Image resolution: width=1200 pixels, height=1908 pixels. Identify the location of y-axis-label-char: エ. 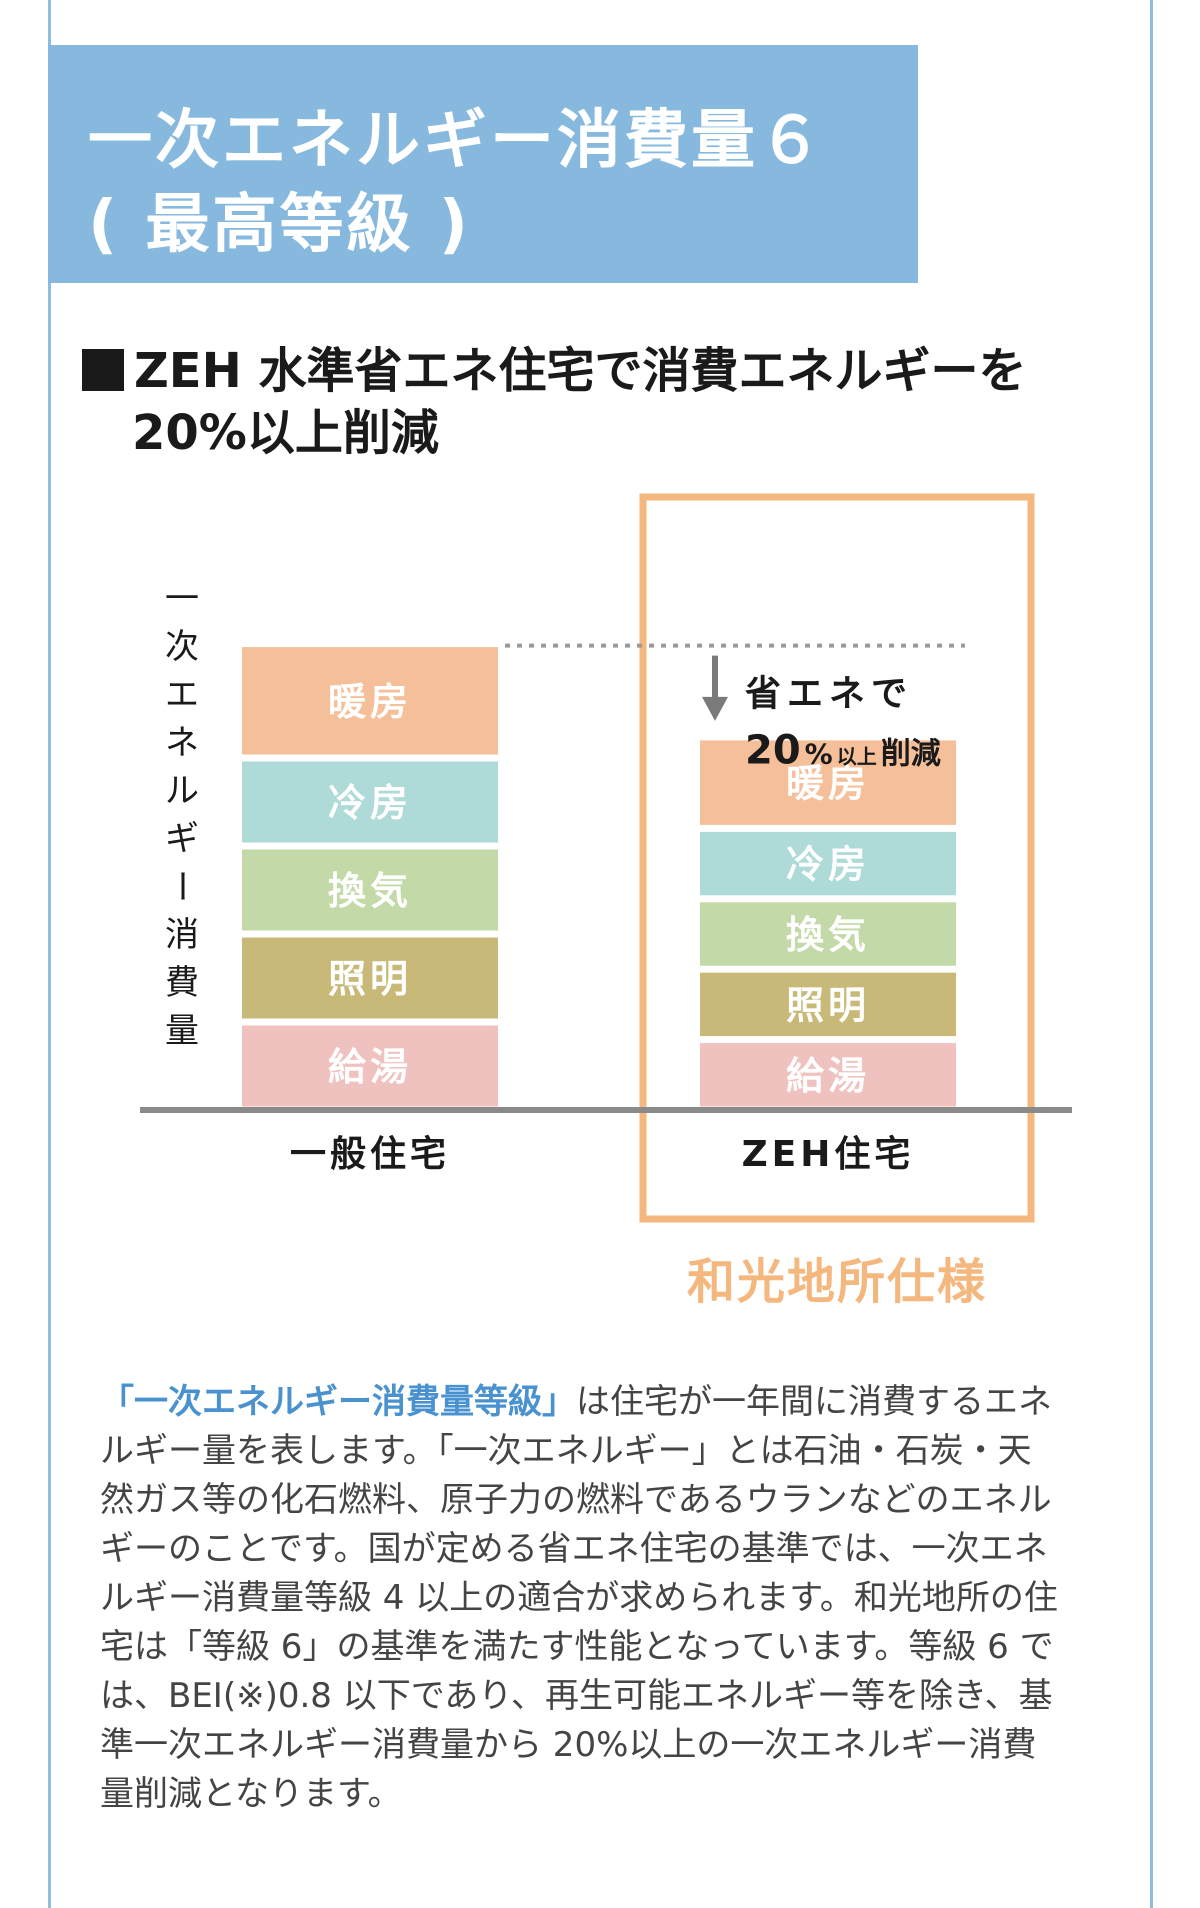
(182, 695).